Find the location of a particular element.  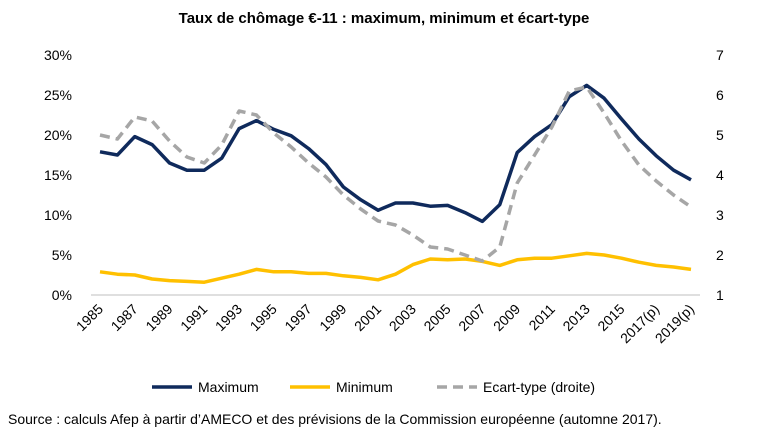

x-tick-label: 2013 is located at coordinates (575, 317).